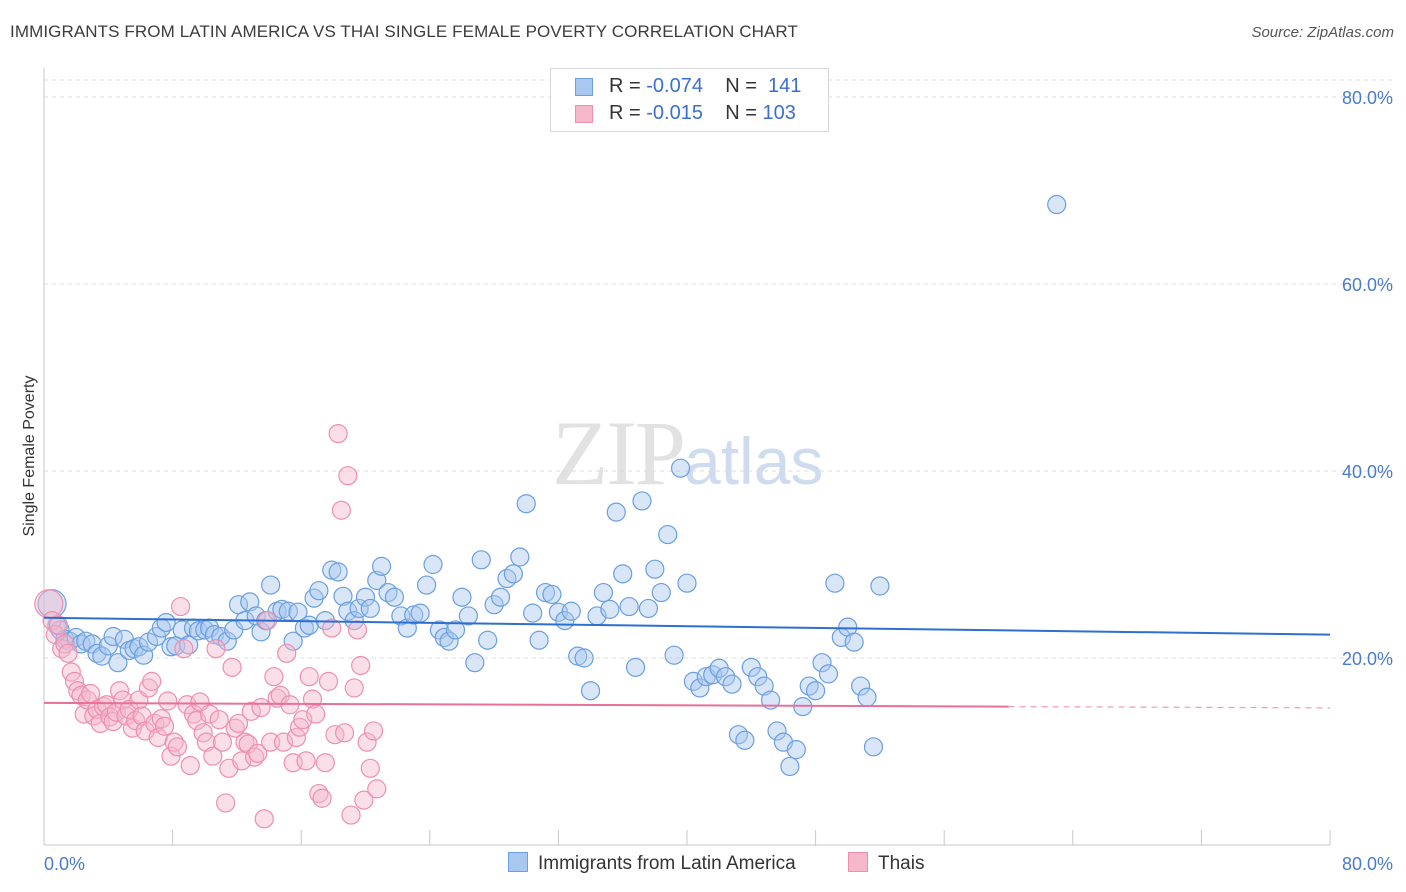 This screenshot has width=1406, height=892. Describe the element at coordinates (652, 863) in the screenshot. I see `bottom-legend-immigrants: Immigrants from Latin America` at that location.